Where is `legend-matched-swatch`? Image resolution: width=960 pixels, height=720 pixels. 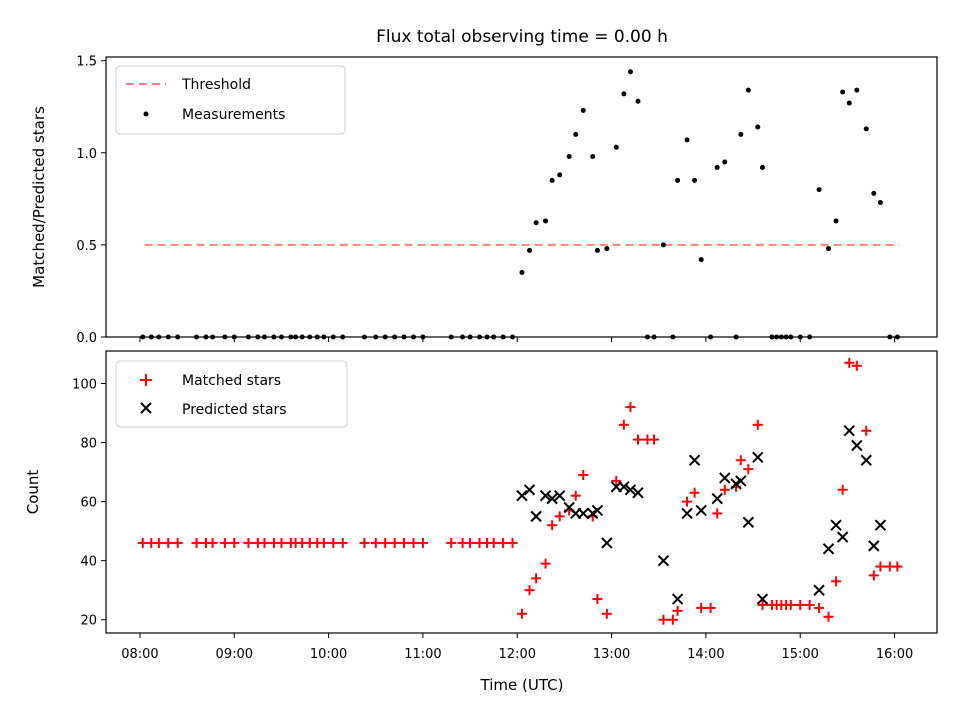 legend-matched-swatch is located at coordinates (146, 380).